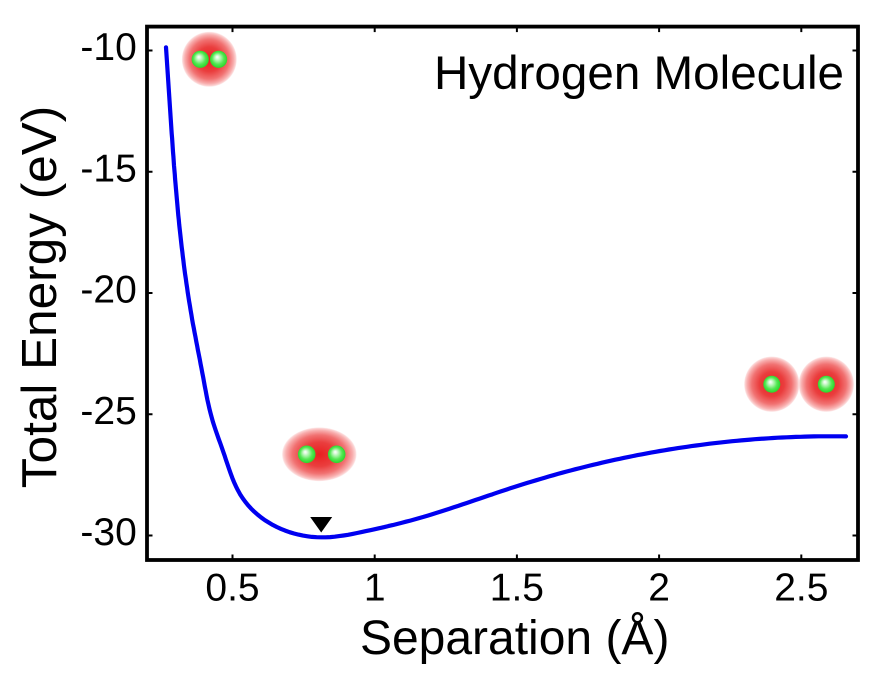 This screenshot has height=679, width=885. What do you see at coordinates (108, 532) in the screenshot?
I see `svg-text: -30` at bounding box center [108, 532].